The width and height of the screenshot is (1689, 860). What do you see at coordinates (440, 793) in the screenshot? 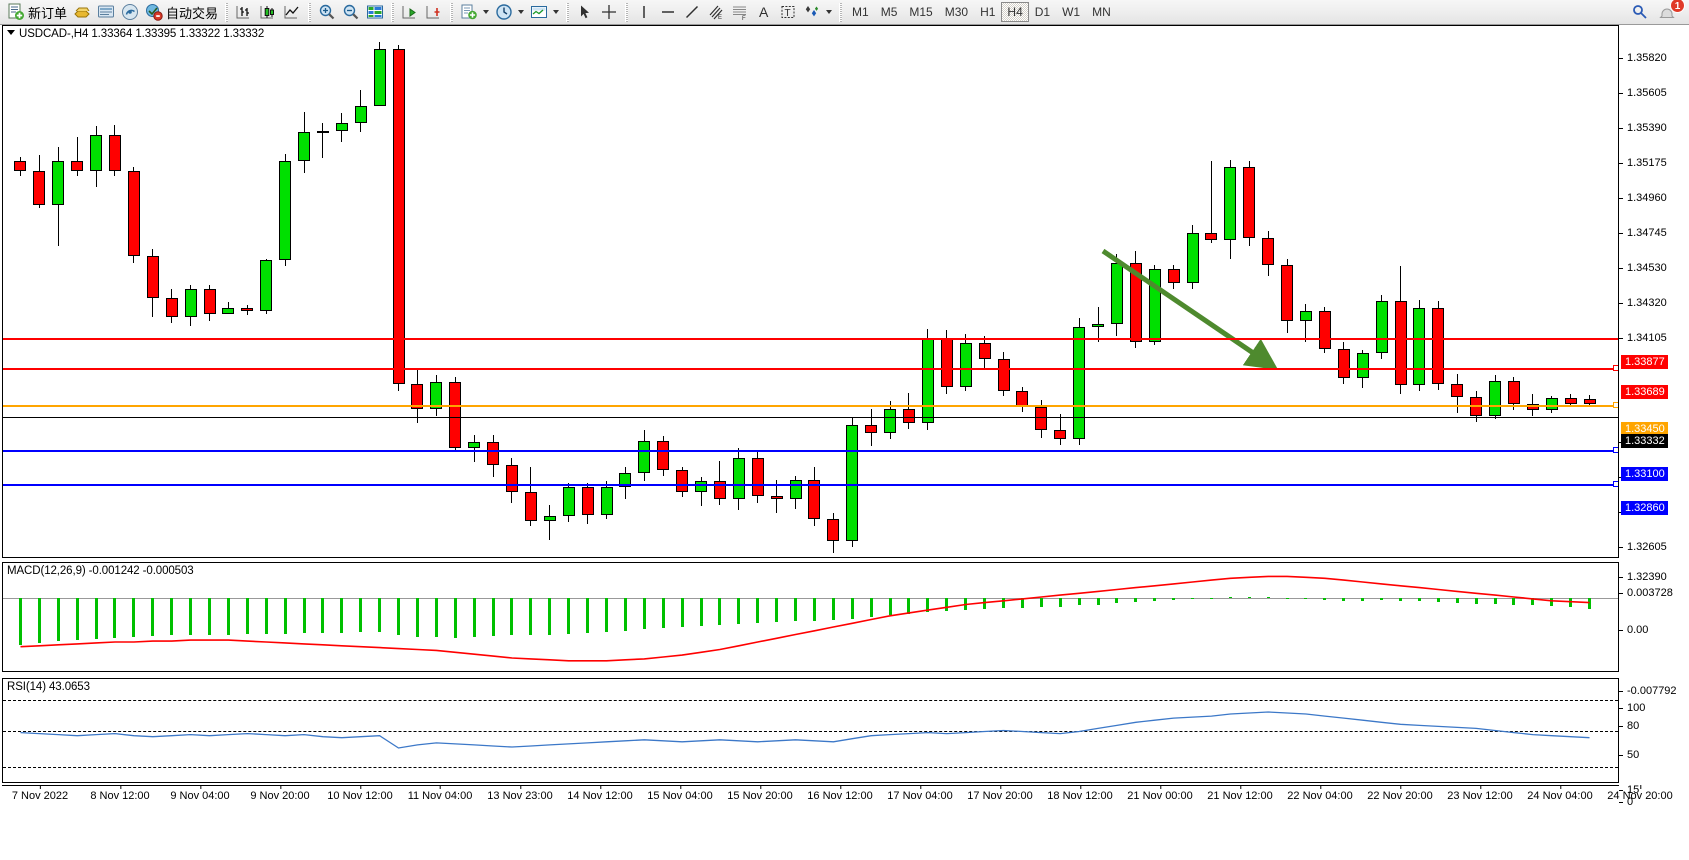
I see `time-tick: 11 Nov 04:00` at bounding box center [440, 793].